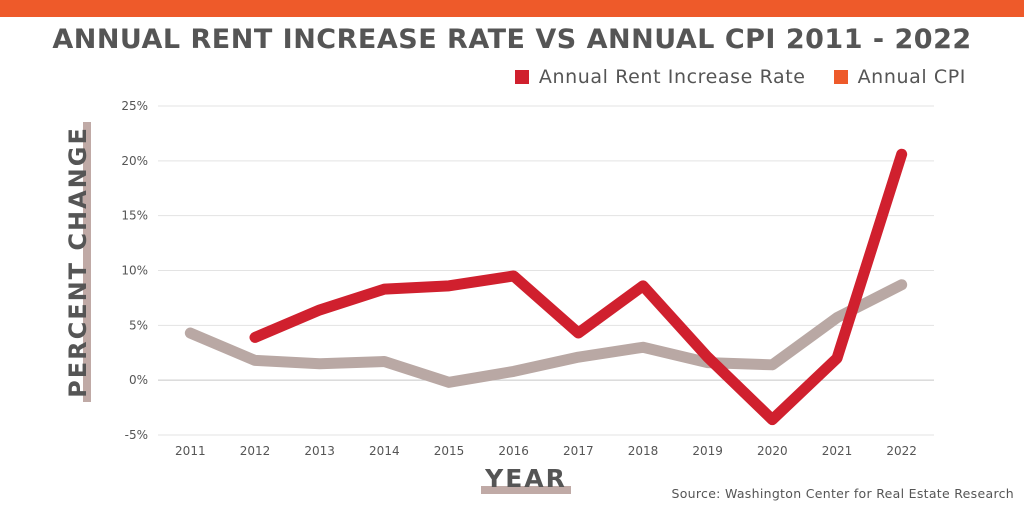 Image resolution: width=1024 pixels, height=512 pixels. I want to click on x-tick-label: 2018, so click(643, 451).